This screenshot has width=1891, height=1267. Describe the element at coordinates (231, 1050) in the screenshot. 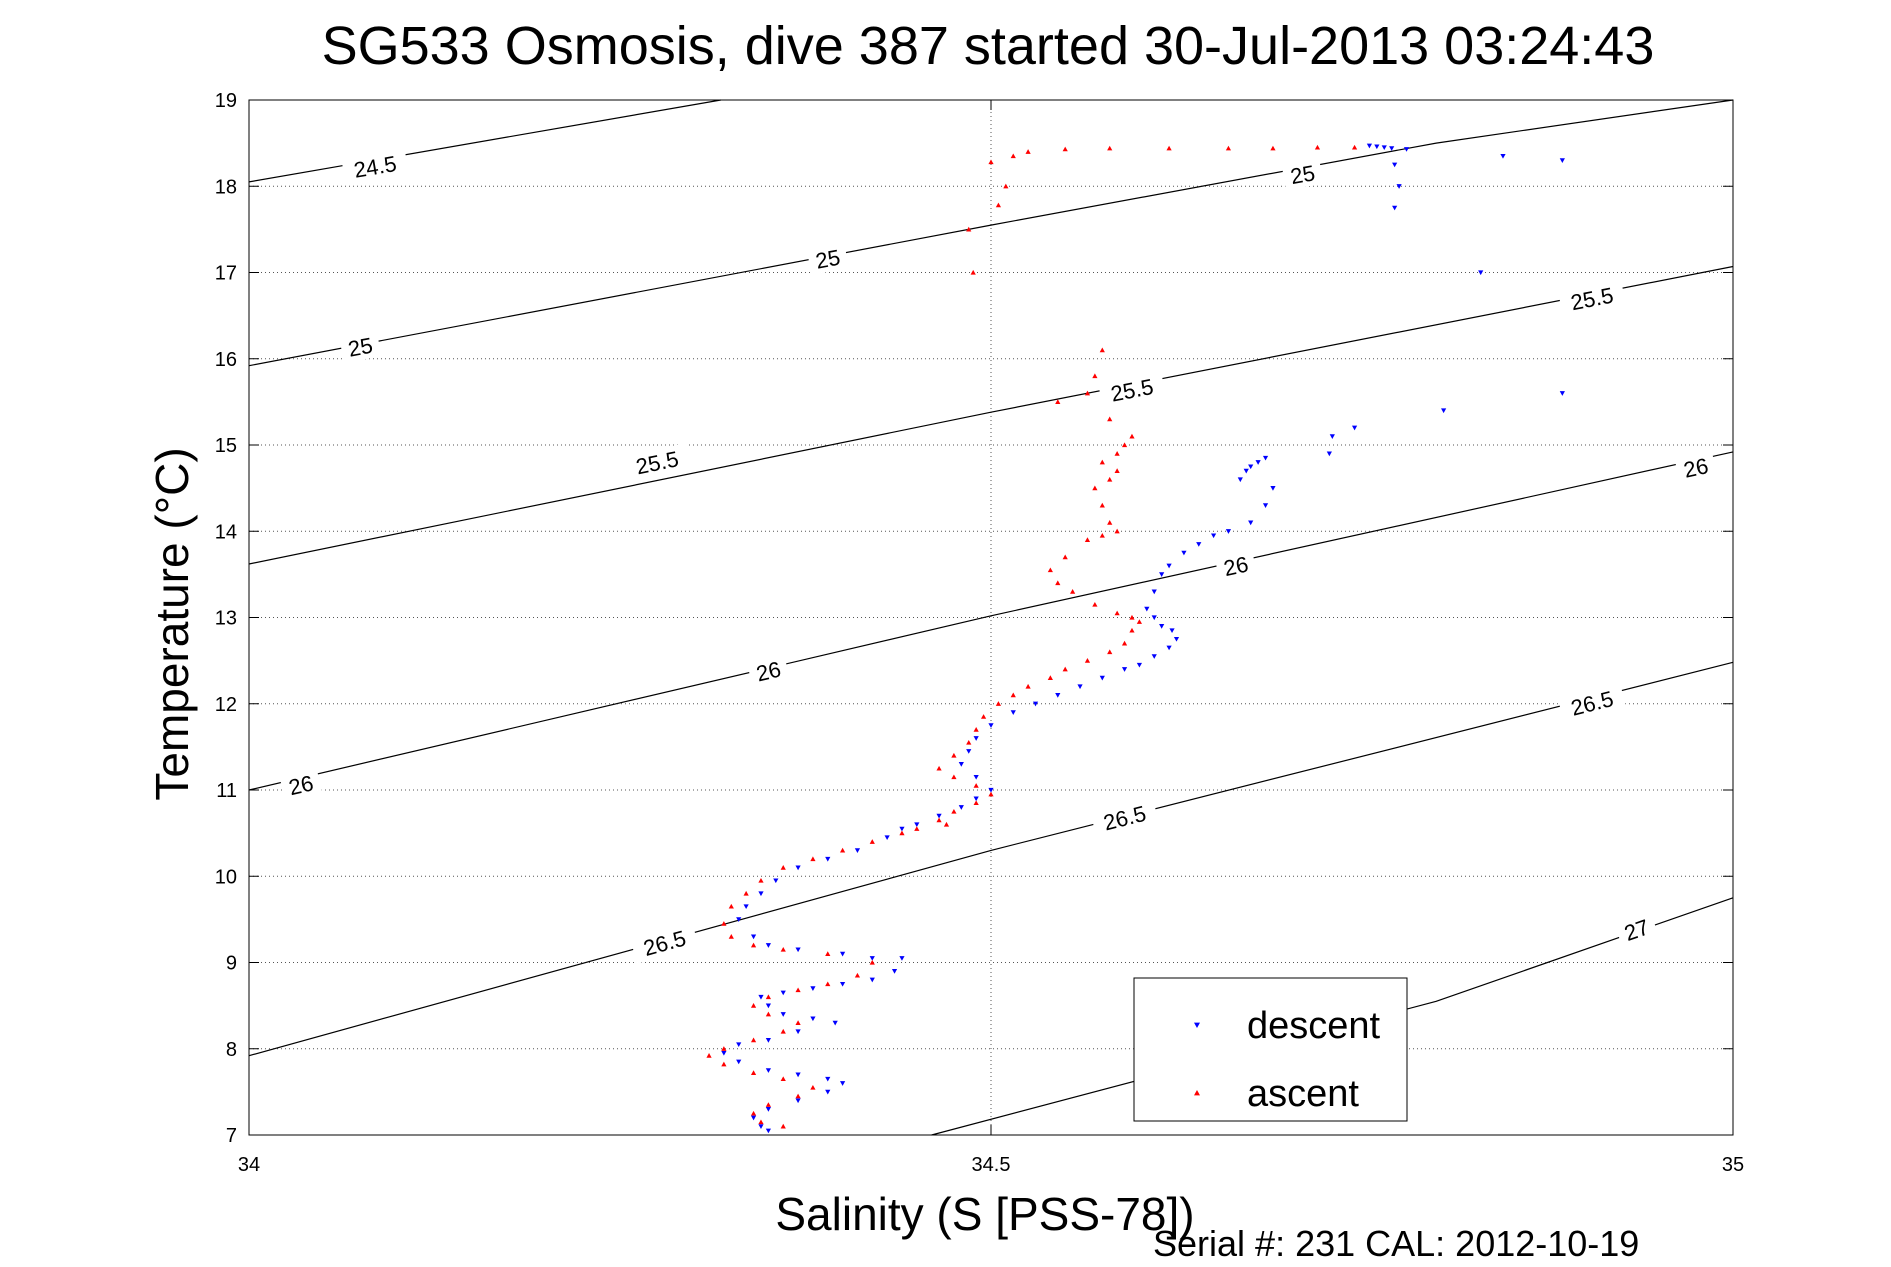

I see `y-tick-label: 8` at that location.